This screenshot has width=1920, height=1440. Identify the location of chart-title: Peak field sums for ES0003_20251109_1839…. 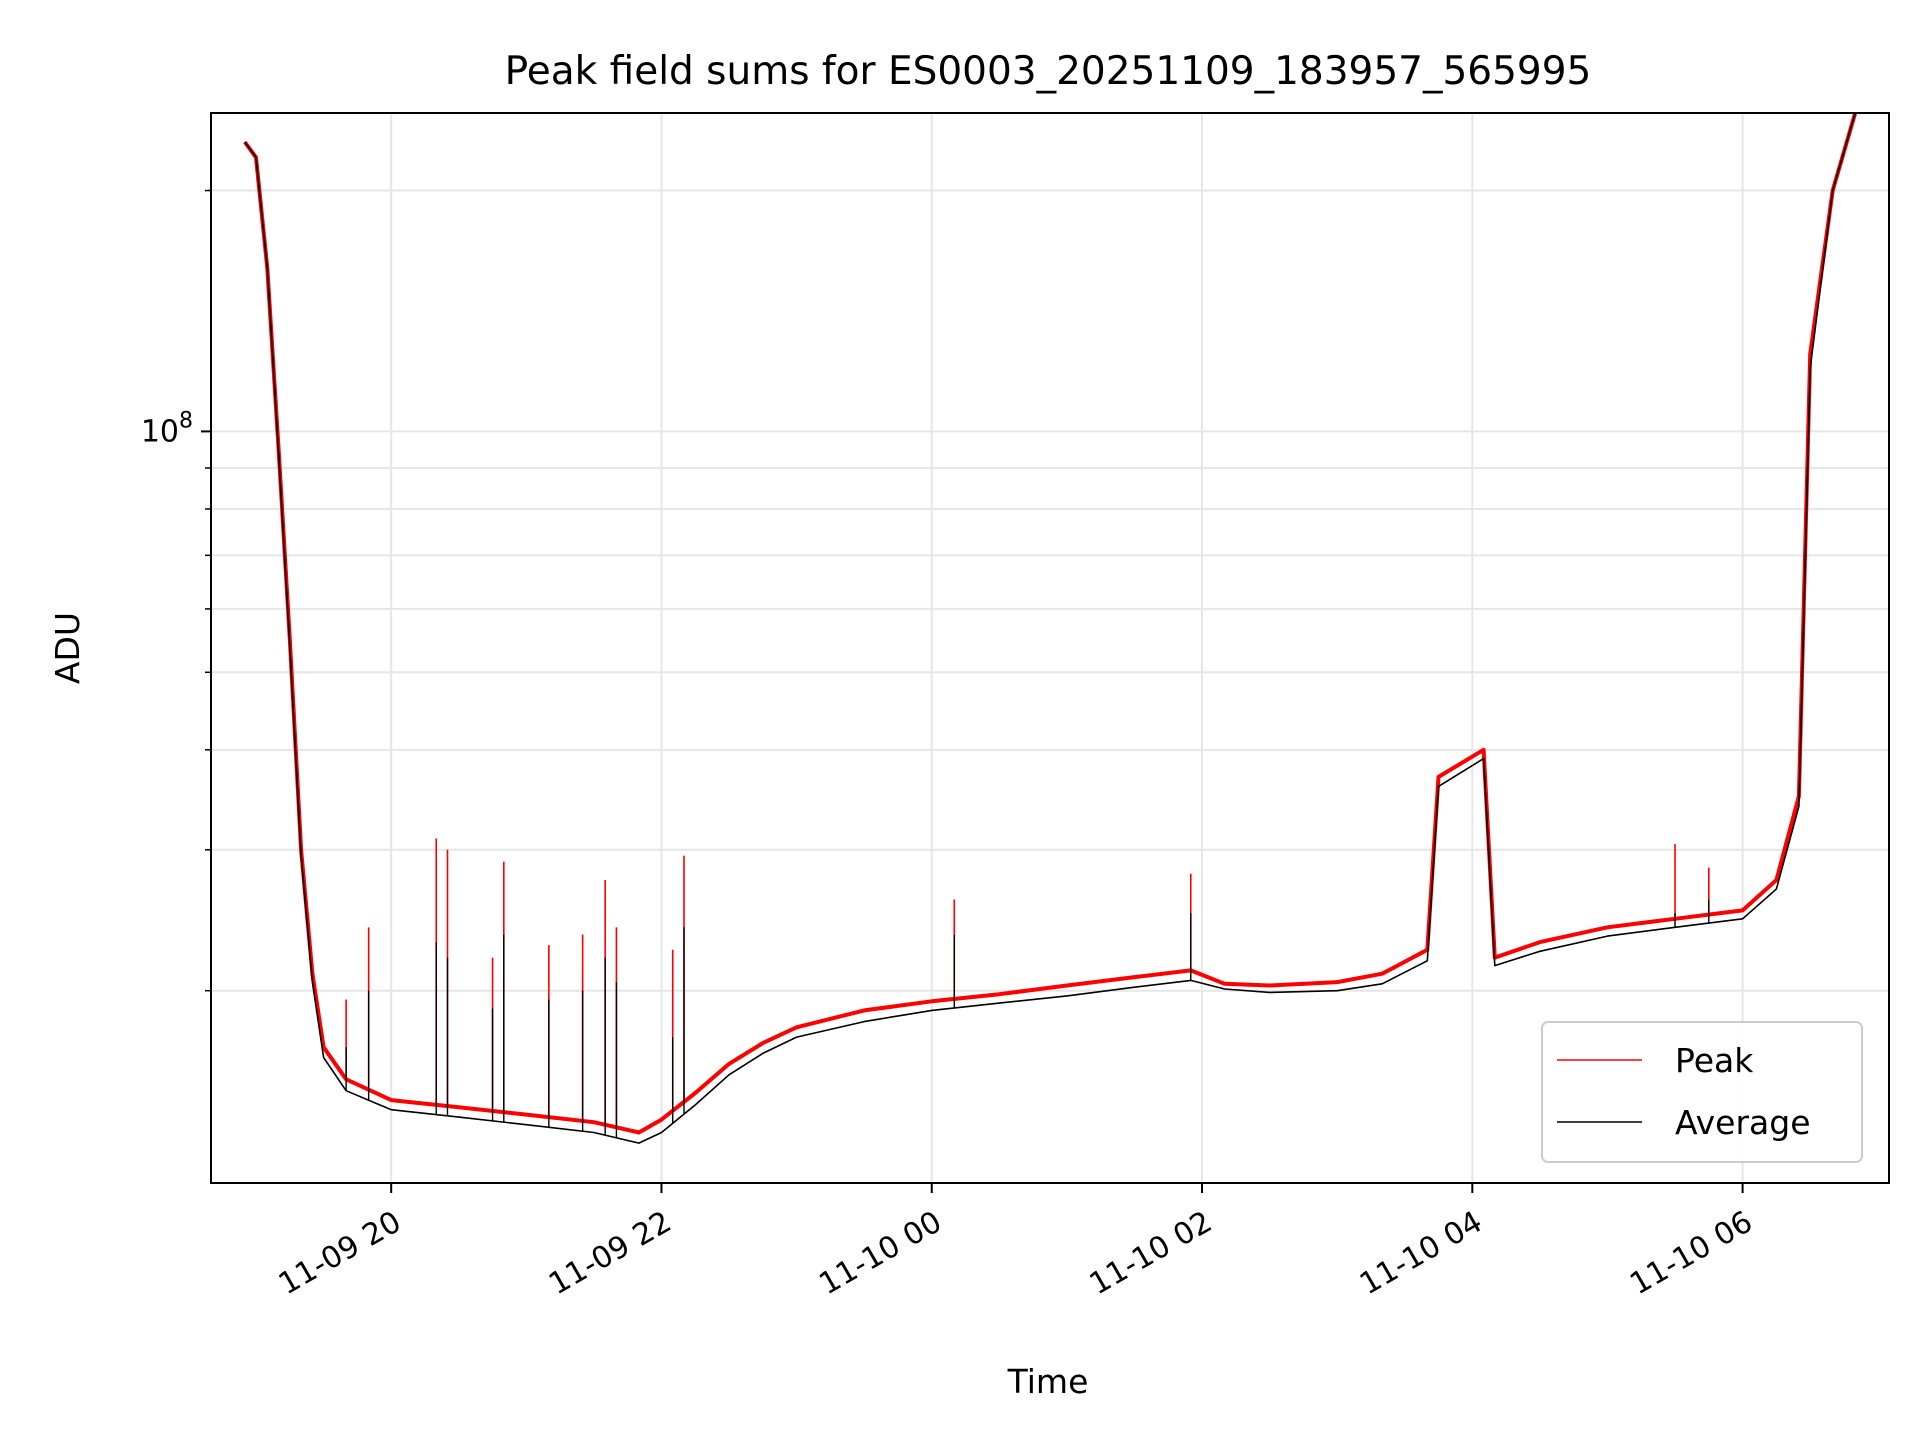
(1048, 71).